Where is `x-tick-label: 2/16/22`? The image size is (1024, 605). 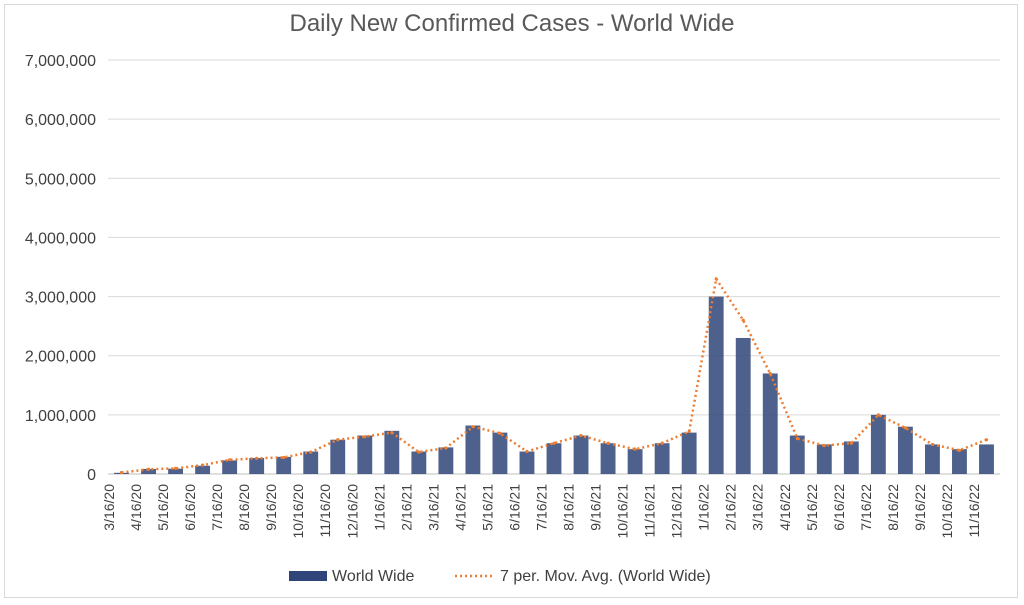
x-tick-label: 2/16/22 is located at coordinates (731, 507).